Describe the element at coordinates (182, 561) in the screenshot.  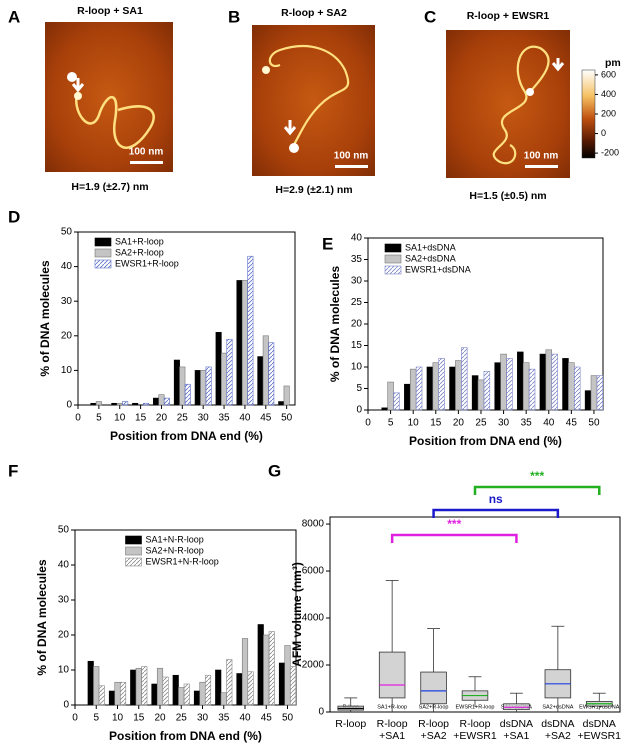
I see `legend-label: EWSR1+N-R-loop` at that location.